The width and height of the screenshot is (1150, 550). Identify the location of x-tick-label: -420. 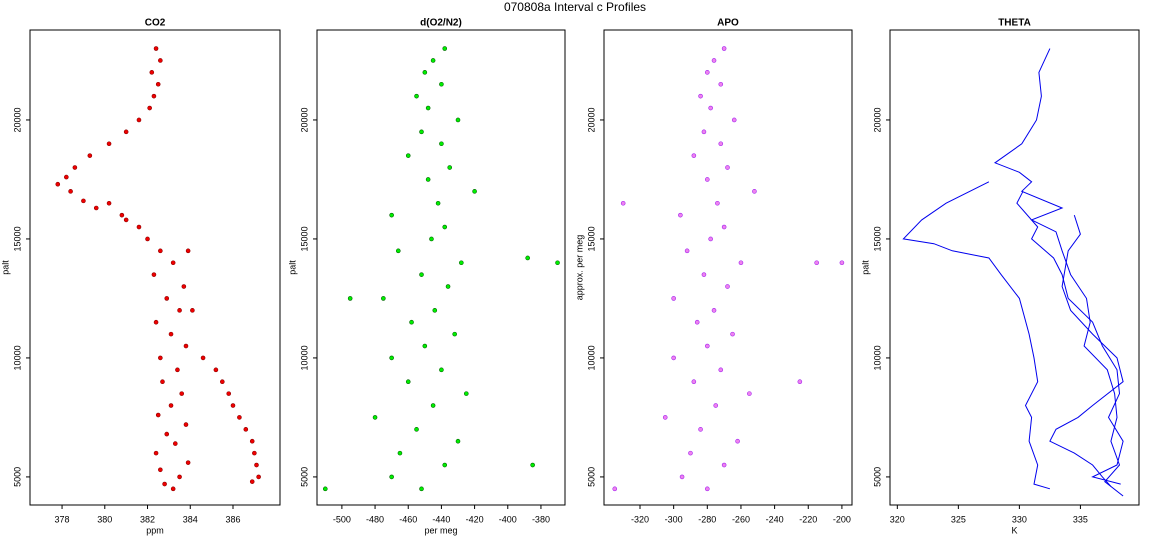
(475, 519).